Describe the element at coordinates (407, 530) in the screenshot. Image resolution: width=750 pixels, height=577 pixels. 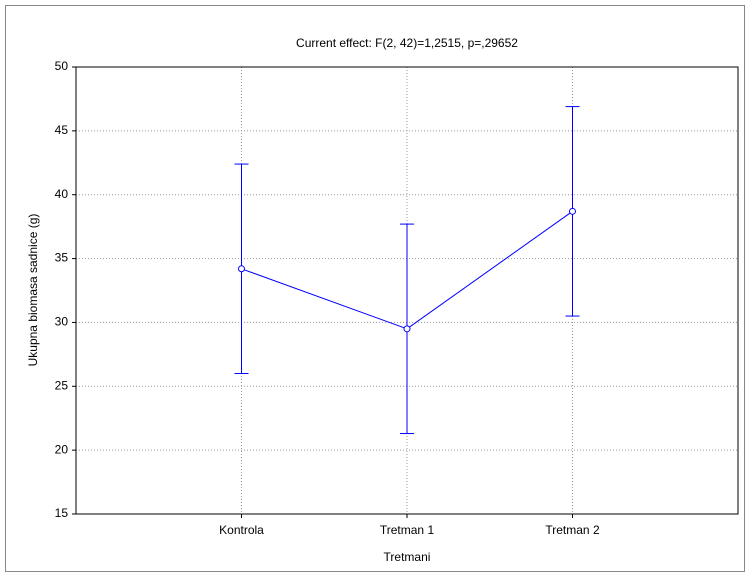
I see `x-tick-label: Tretman 1` at that location.